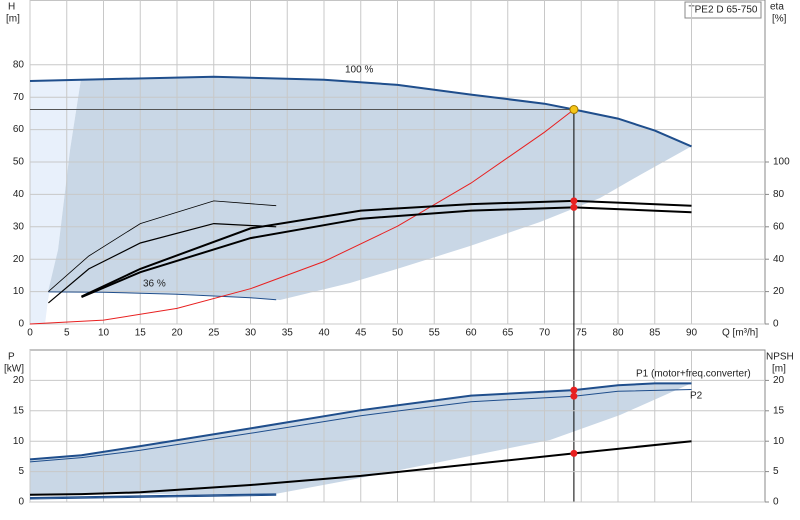 The width and height of the screenshot is (800, 520). What do you see at coordinates (214, 333) in the screenshot?
I see `x-tick-label: 25` at bounding box center [214, 333].